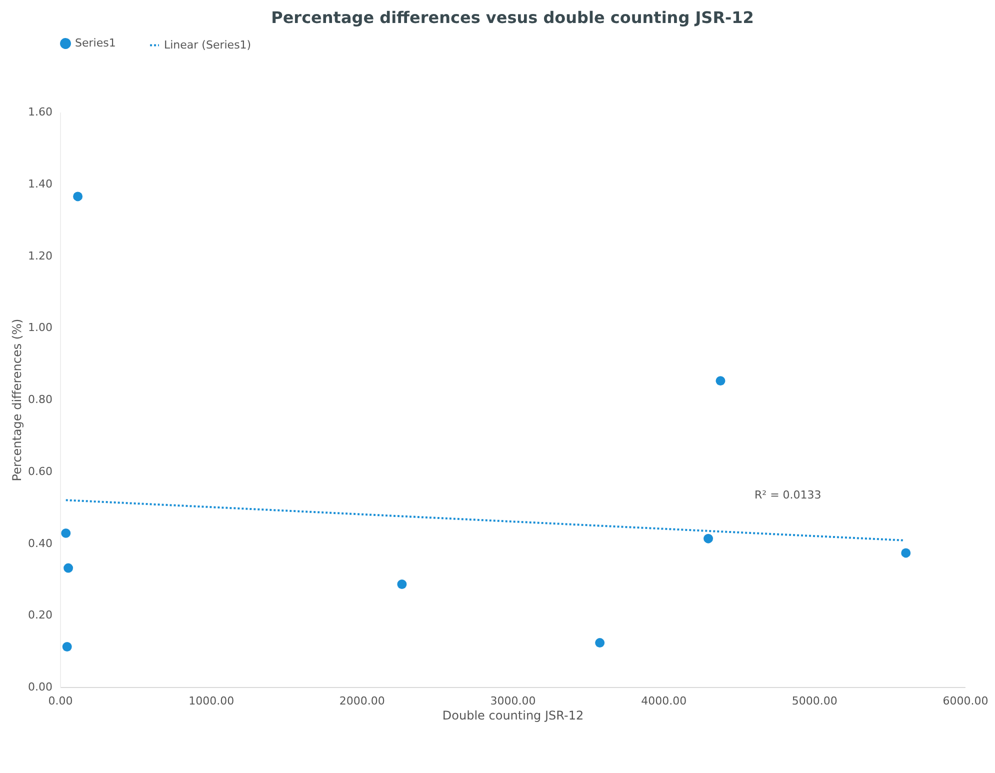  What do you see at coordinates (40, 327) in the screenshot?
I see `y-tick-label: 1.00` at bounding box center [40, 327].